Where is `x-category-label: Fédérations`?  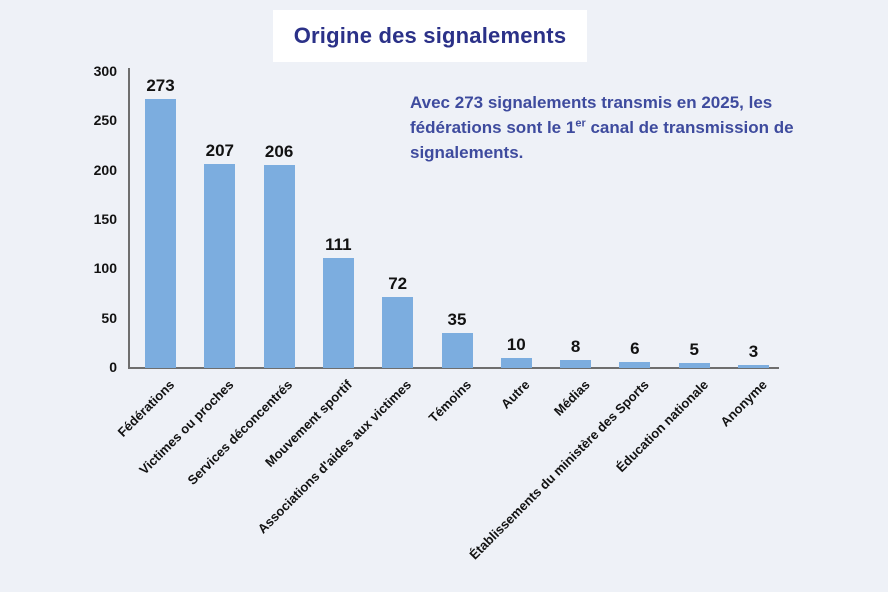
x-category-label: Fédérations is located at coordinates (146, 408).